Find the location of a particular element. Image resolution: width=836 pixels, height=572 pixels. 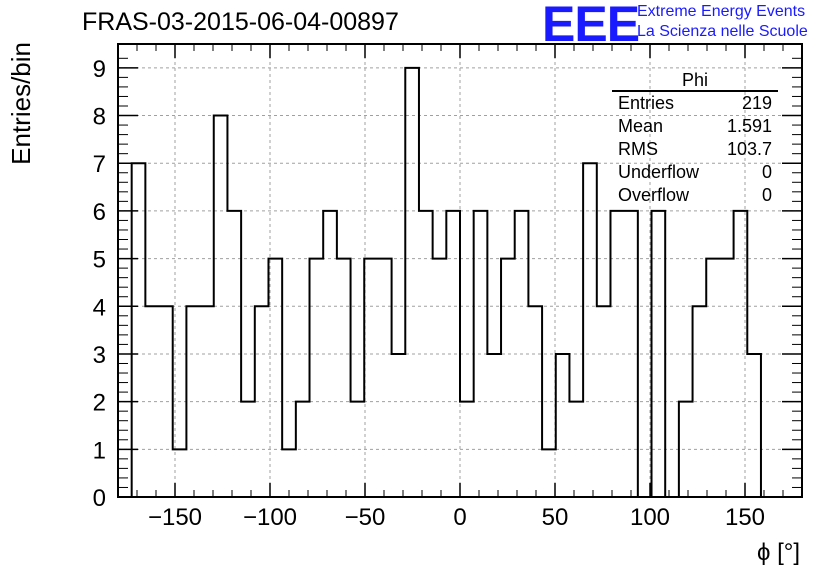

stats-label: Overflow is located at coordinates (654, 195).